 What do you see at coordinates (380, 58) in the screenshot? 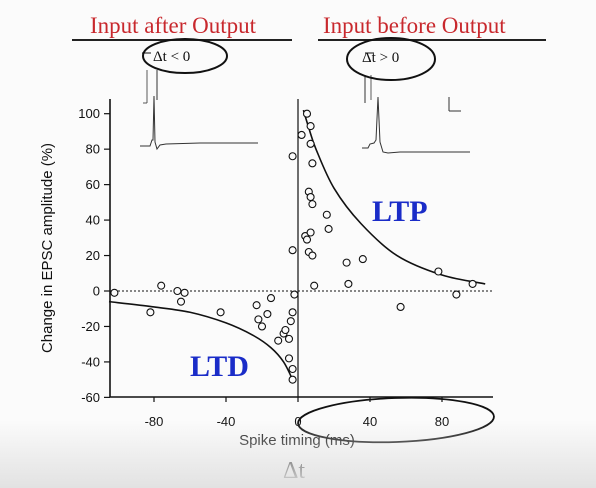
I see `dt-positive-label: Δt > 0` at bounding box center [380, 58].